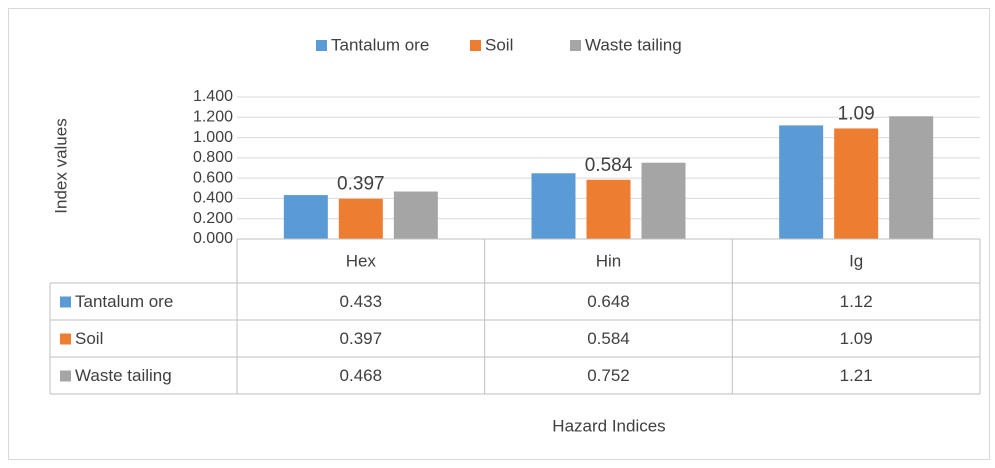 The image size is (995, 468). What do you see at coordinates (213, 137) in the screenshot?
I see `y-tick-label: 1.000` at bounding box center [213, 137].